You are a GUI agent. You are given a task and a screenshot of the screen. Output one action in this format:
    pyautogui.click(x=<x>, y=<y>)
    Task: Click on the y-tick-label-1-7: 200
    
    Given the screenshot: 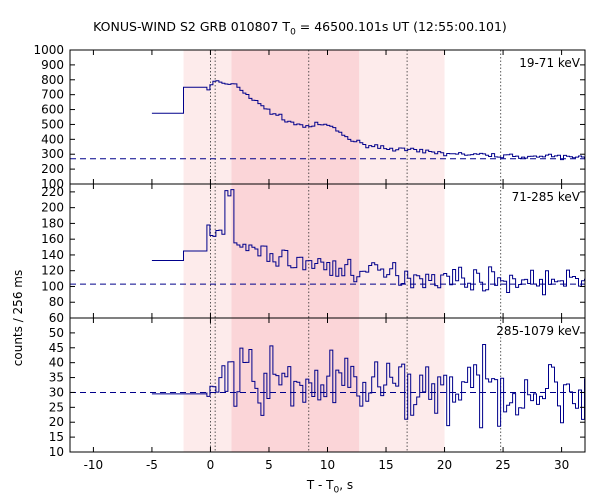 What is the action you would take?
    pyautogui.click(x=52, y=208)
    